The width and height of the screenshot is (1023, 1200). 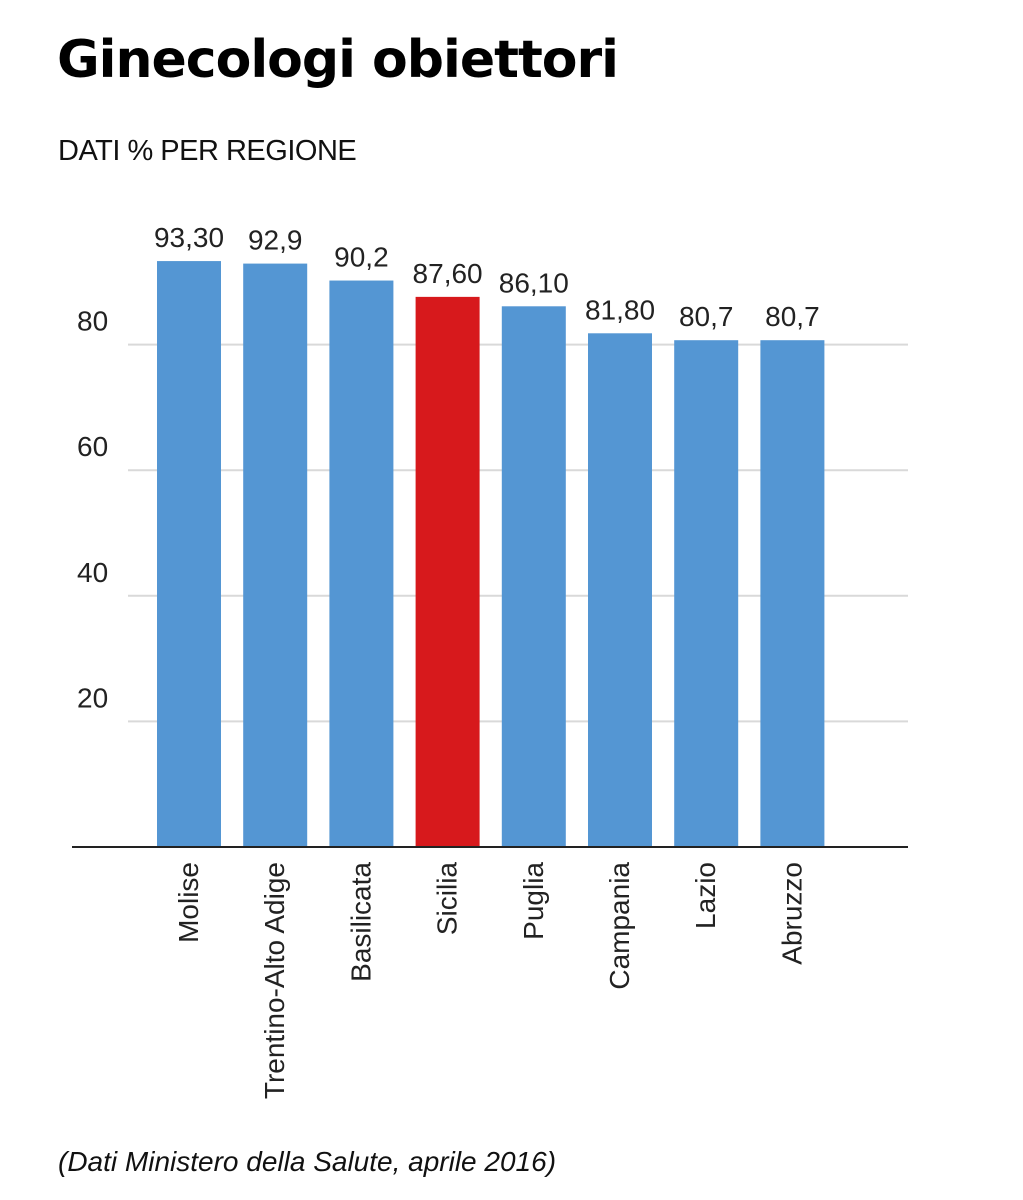 What do you see at coordinates (189, 554) in the screenshot?
I see `bar-molise` at bounding box center [189, 554].